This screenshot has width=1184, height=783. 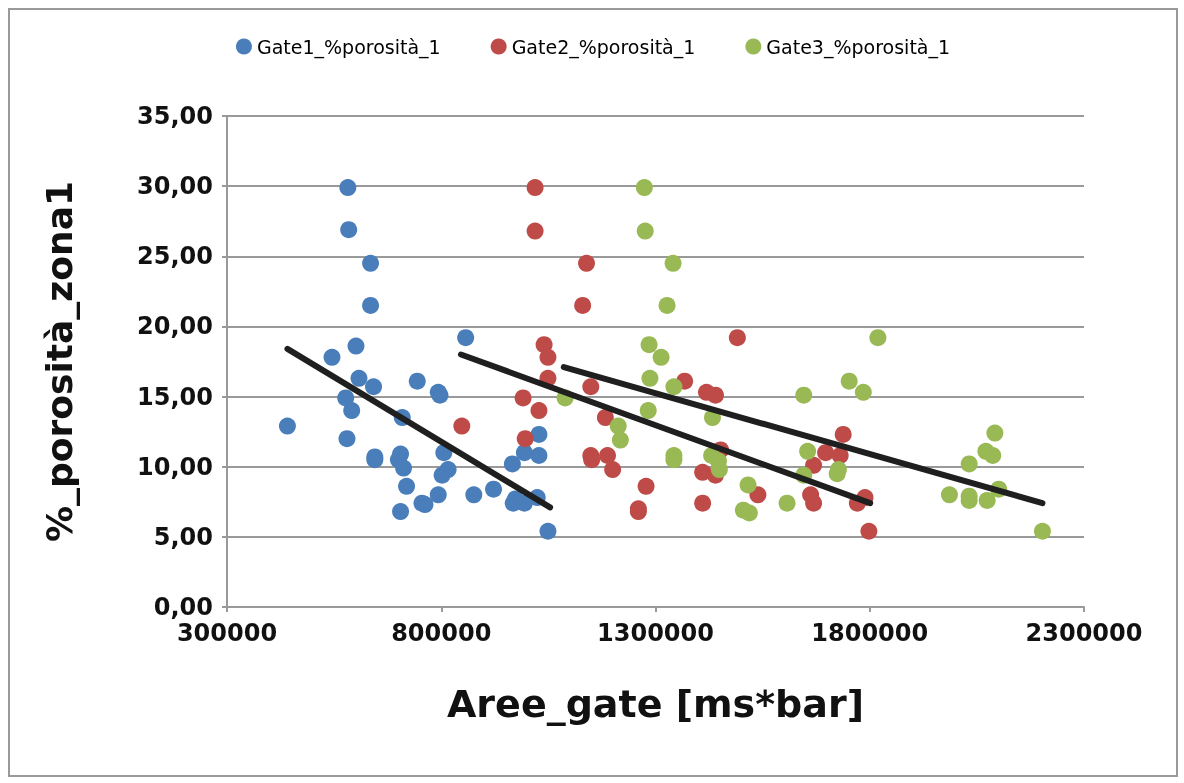 What do you see at coordinates (183, 607) in the screenshot?
I see `y-tick-label: 0,00` at bounding box center [183, 607].